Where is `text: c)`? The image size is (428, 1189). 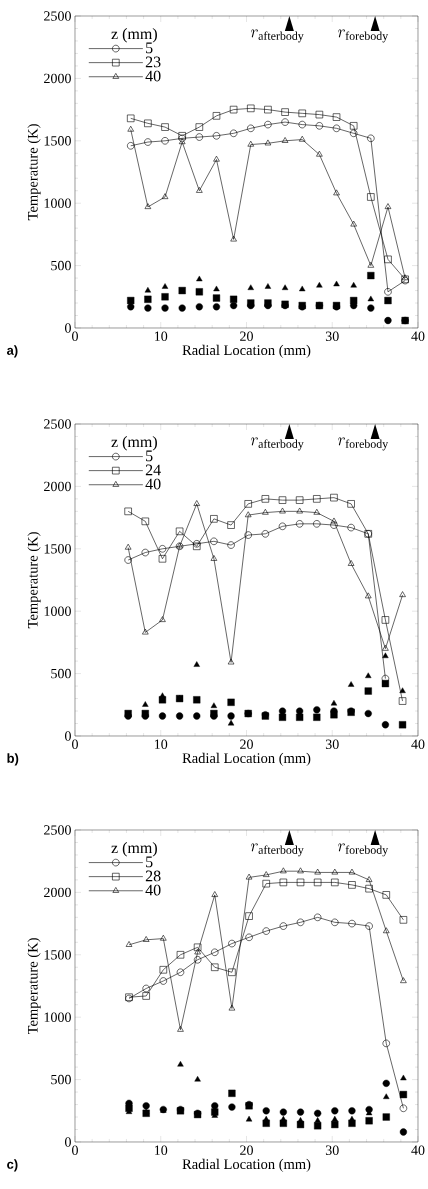
text: c) is located at coordinates (12, 1165).